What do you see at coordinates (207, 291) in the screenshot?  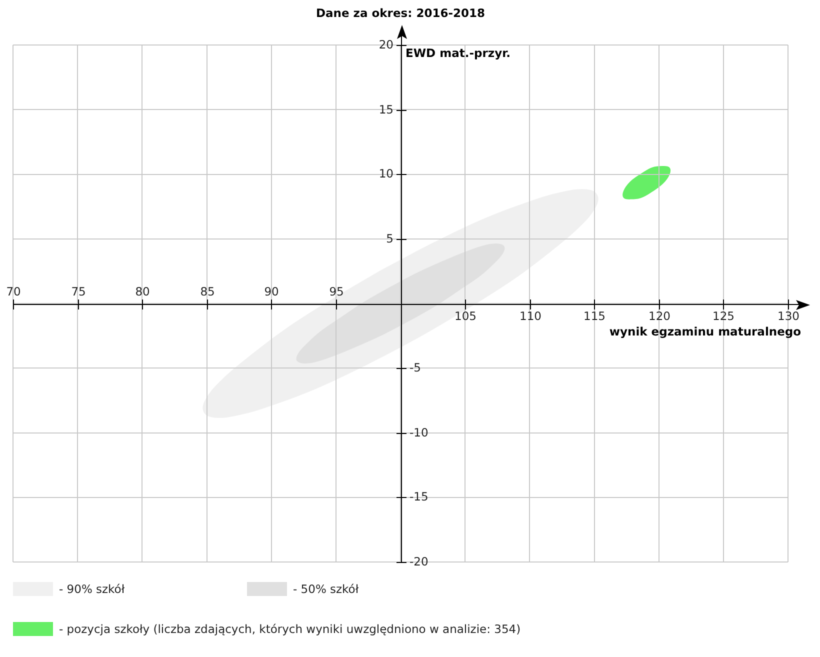 I see `x2-tick-label: 85` at bounding box center [207, 291].